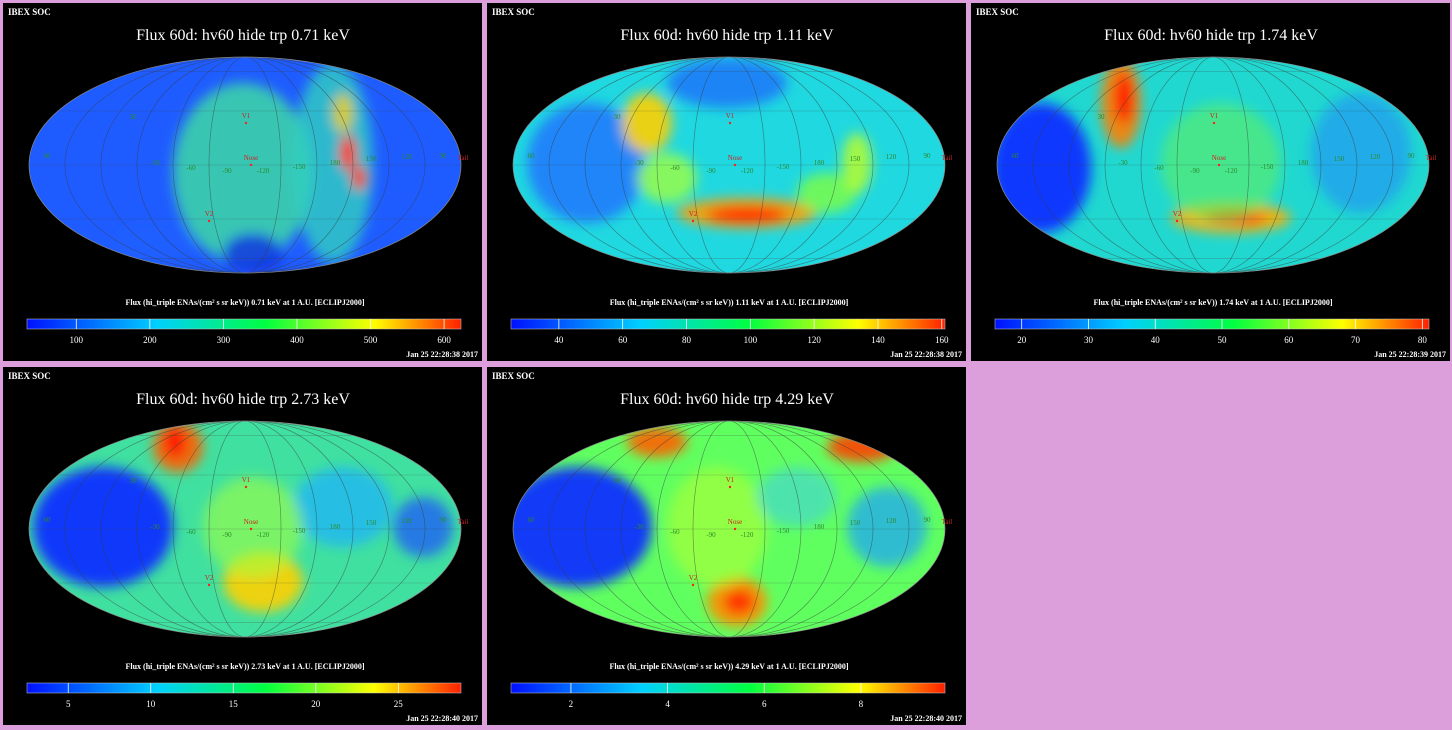  What do you see at coordinates (48, 520) in the screenshot?
I see `map-label: 60` at bounding box center [48, 520].